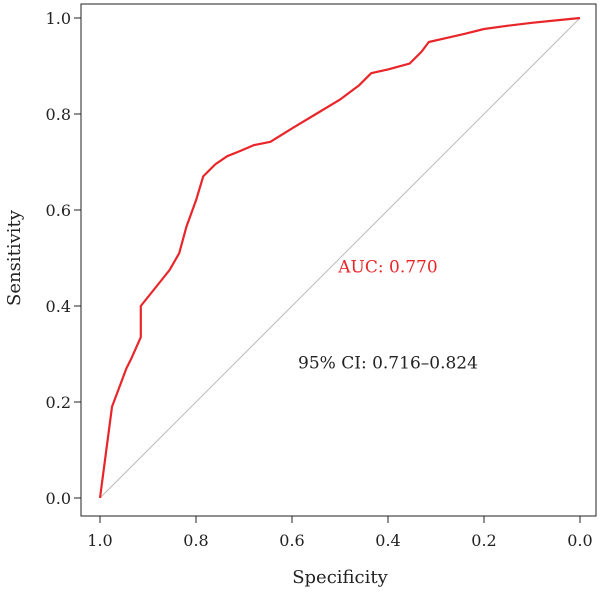  I want to click on x-tick-label: 0.0, so click(579, 540).